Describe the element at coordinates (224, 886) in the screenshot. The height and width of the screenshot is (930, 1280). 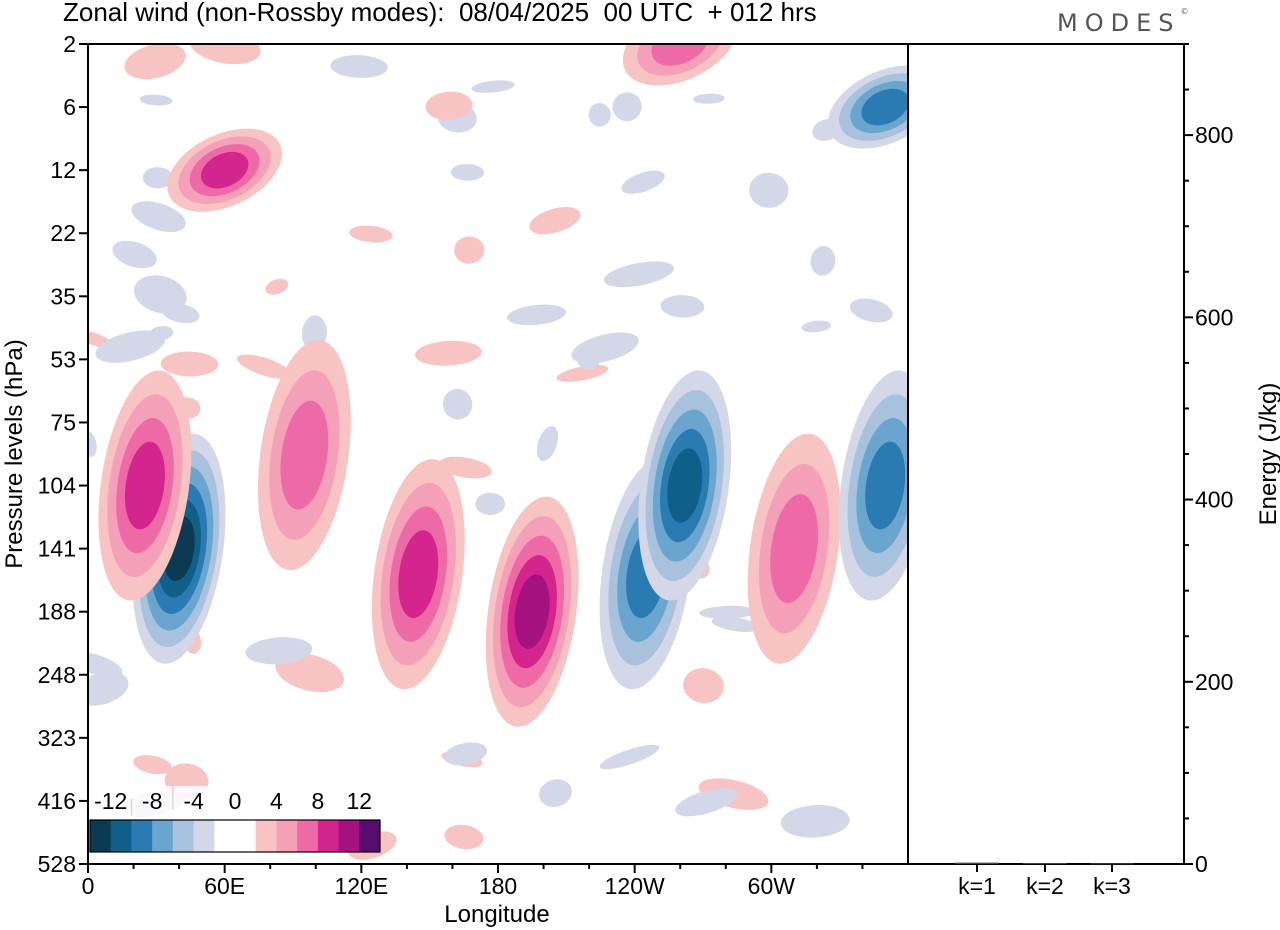
I see `x-tick-label: 60E` at that location.